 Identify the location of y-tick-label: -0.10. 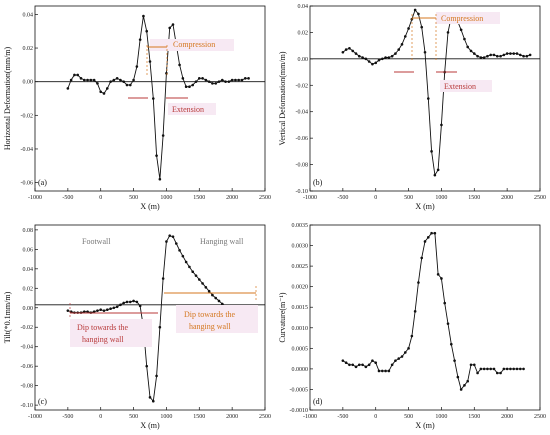
(302, 192).